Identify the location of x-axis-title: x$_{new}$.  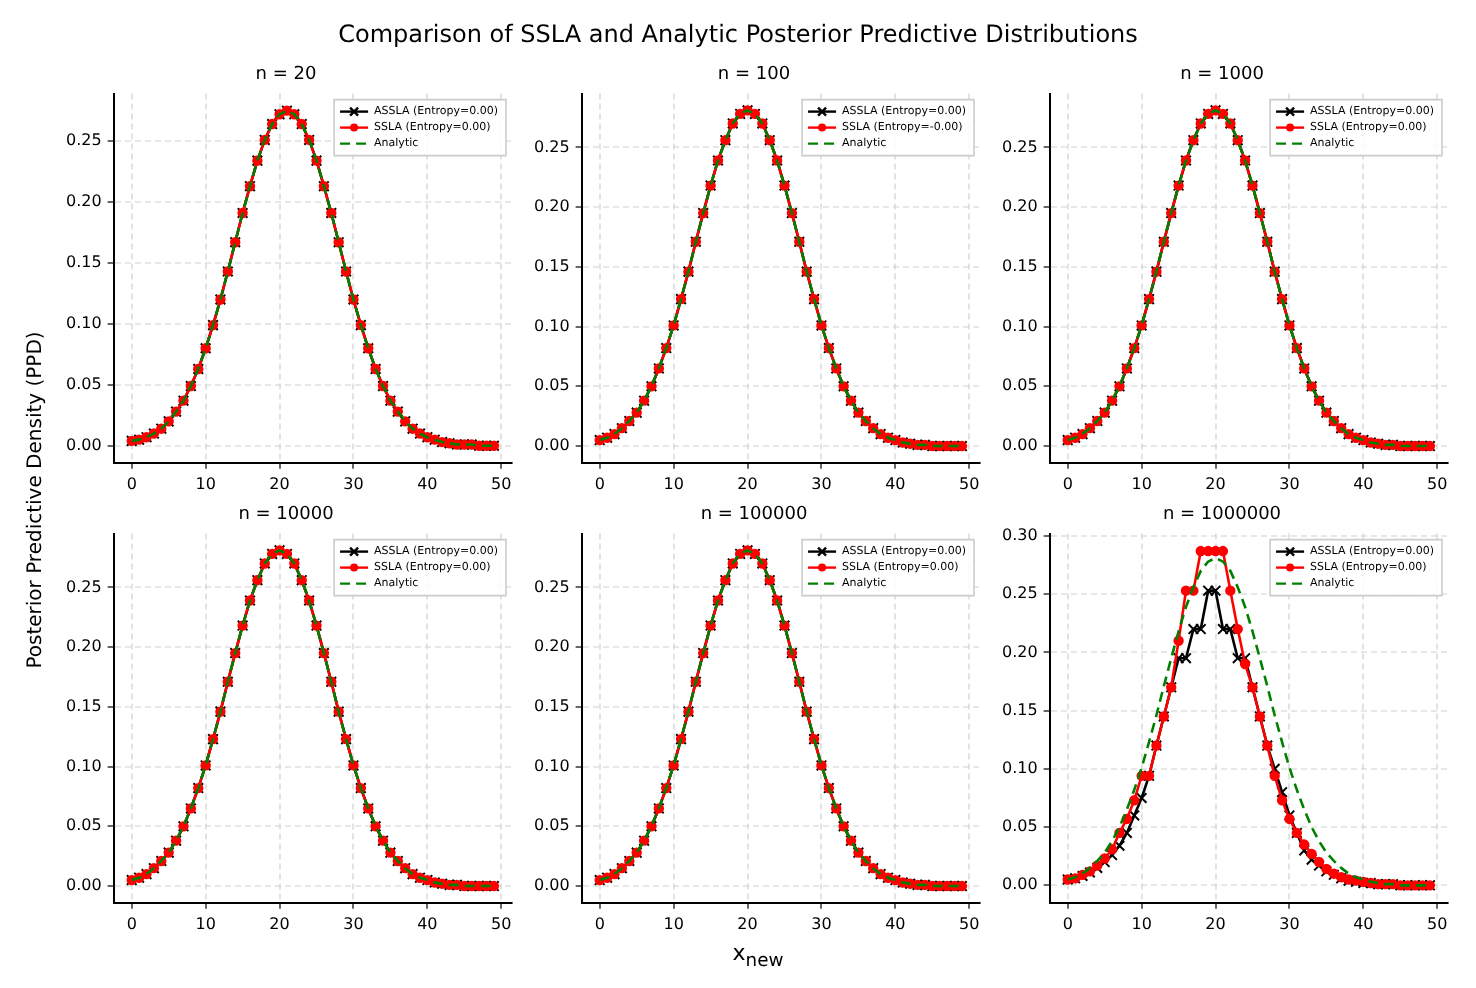
(758, 956).